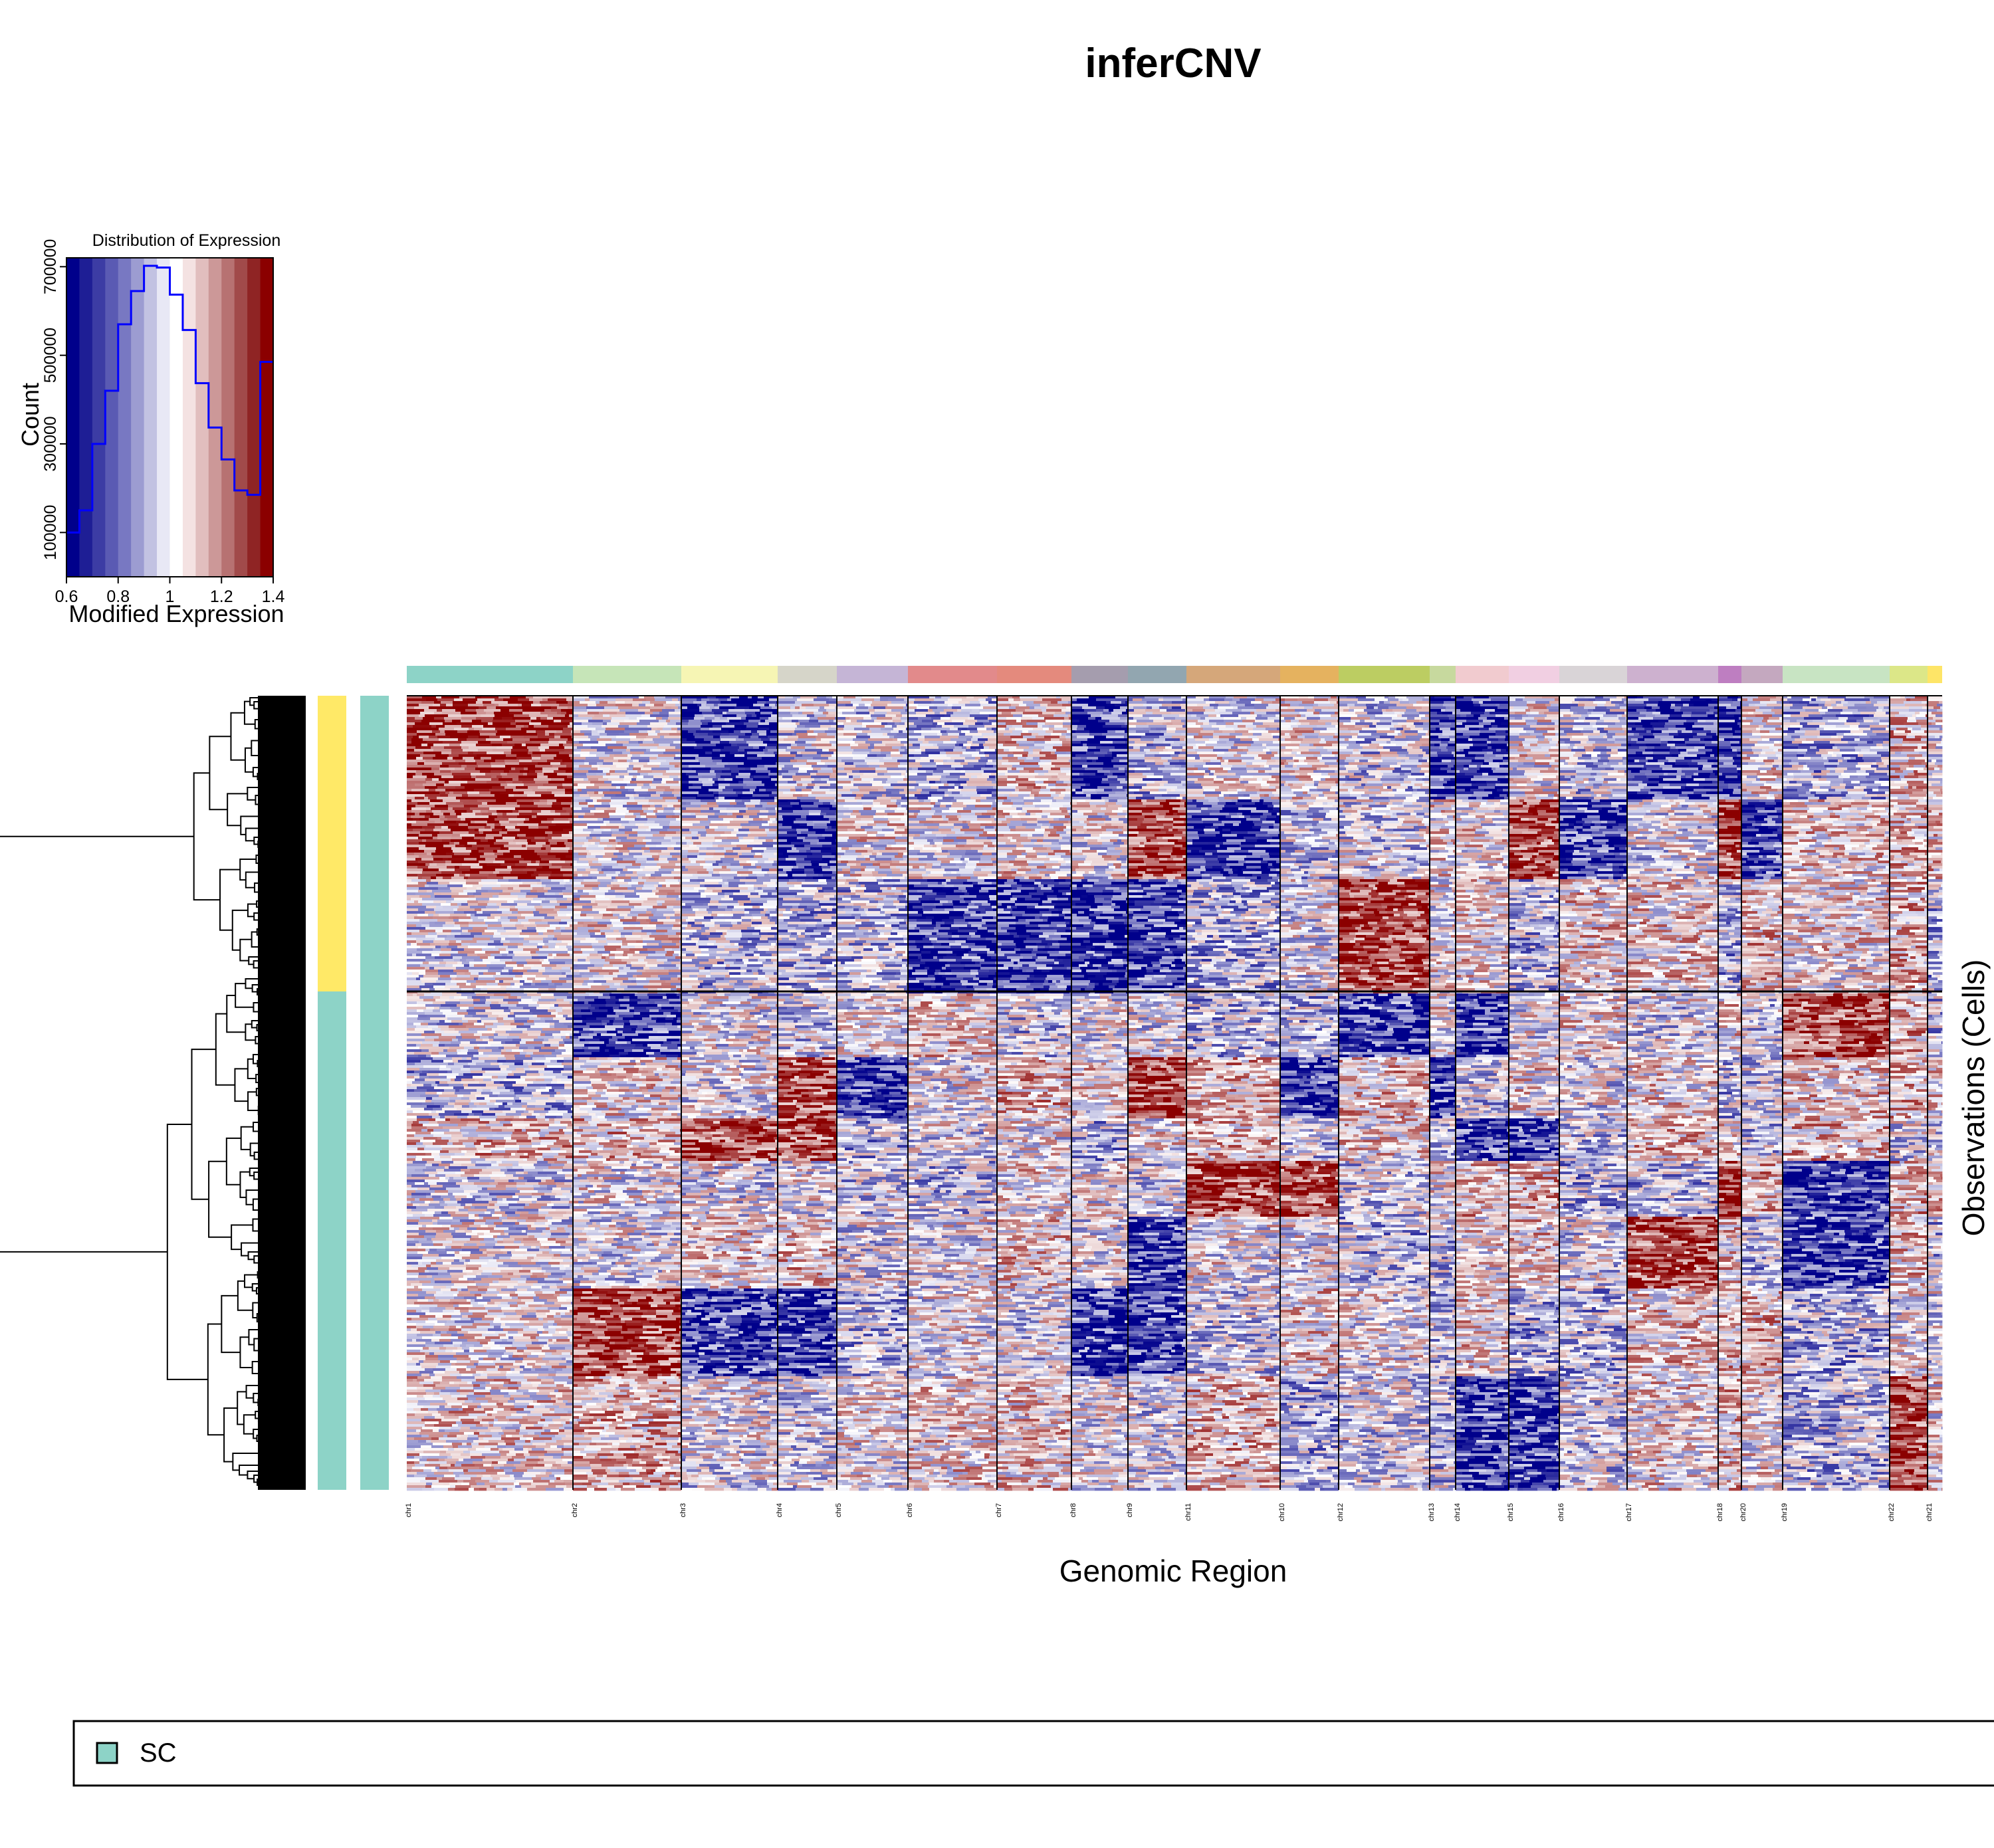 The height and width of the screenshot is (1848, 1994). Describe the element at coordinates (1034, 674) in the screenshot. I see `chromosome-color-segment` at that location.